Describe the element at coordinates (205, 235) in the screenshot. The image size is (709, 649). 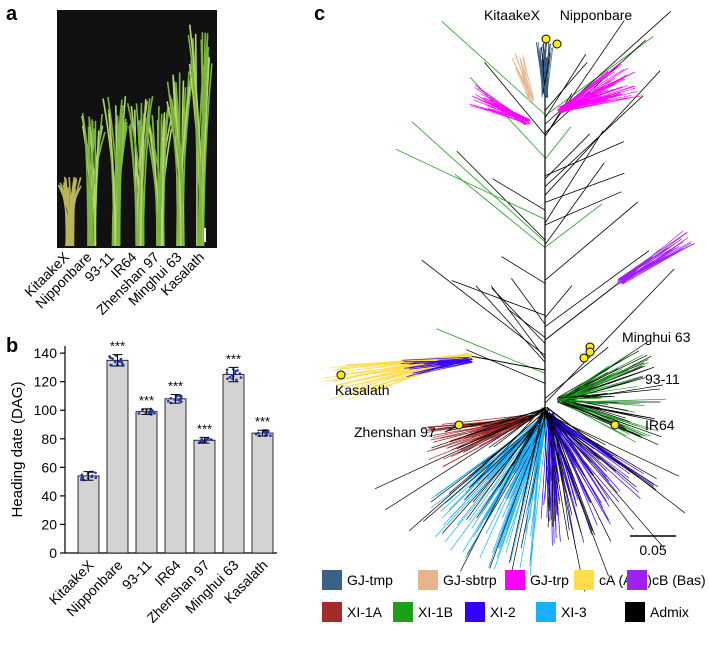
I see `photo-scale-bar` at that location.